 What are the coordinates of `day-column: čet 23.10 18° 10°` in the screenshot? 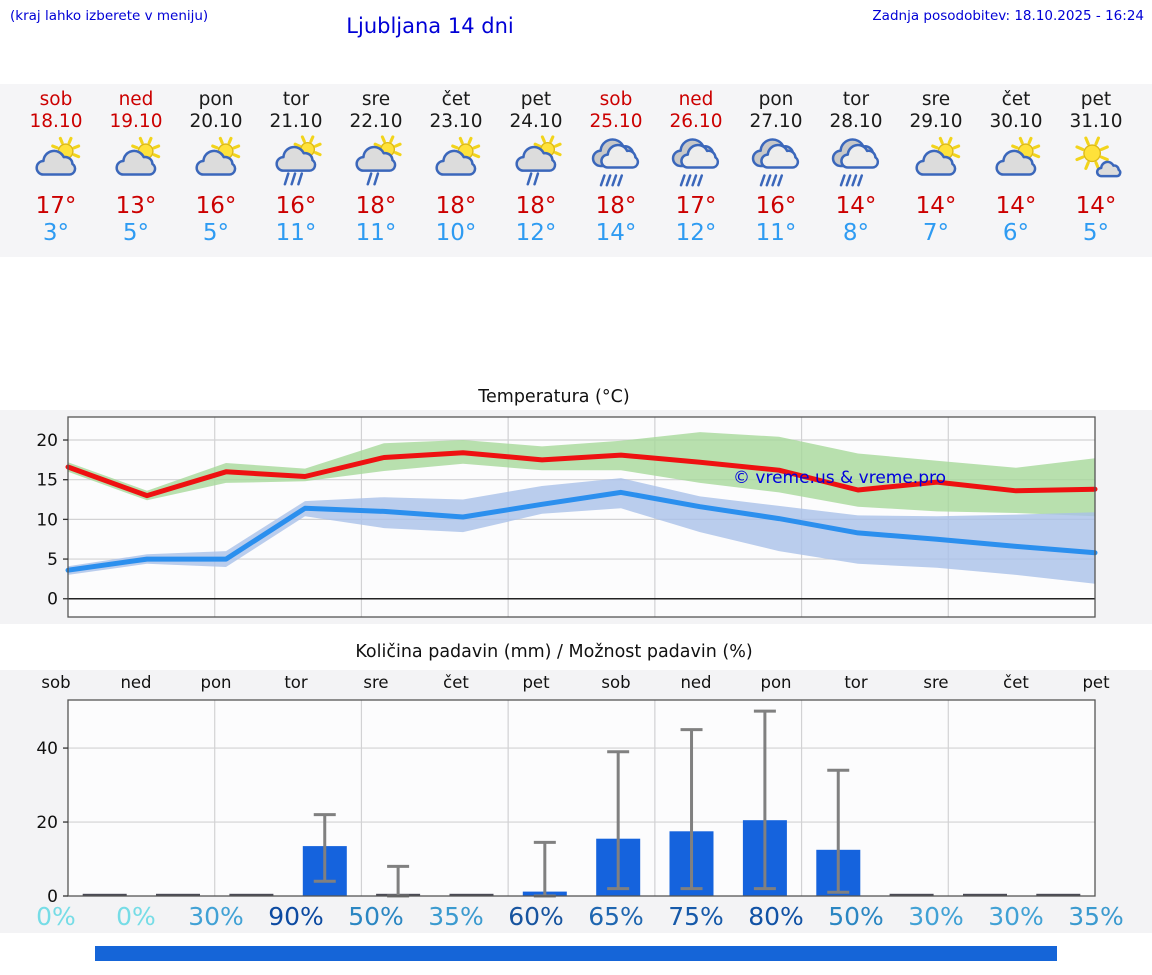 It's located at (456, 173).